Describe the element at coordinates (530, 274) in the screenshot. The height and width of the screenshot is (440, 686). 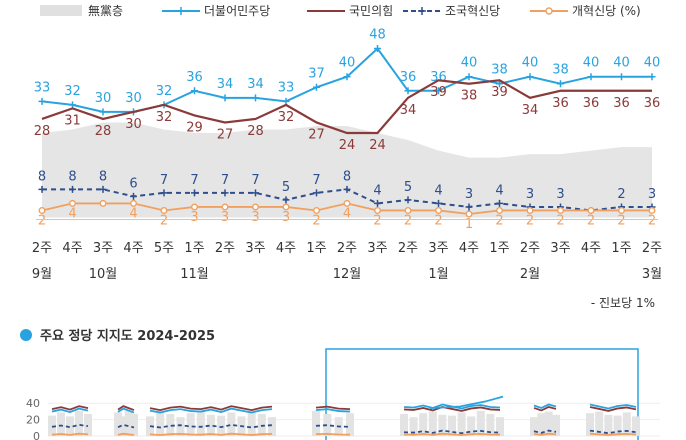
I see `month-label: 2월` at that location.